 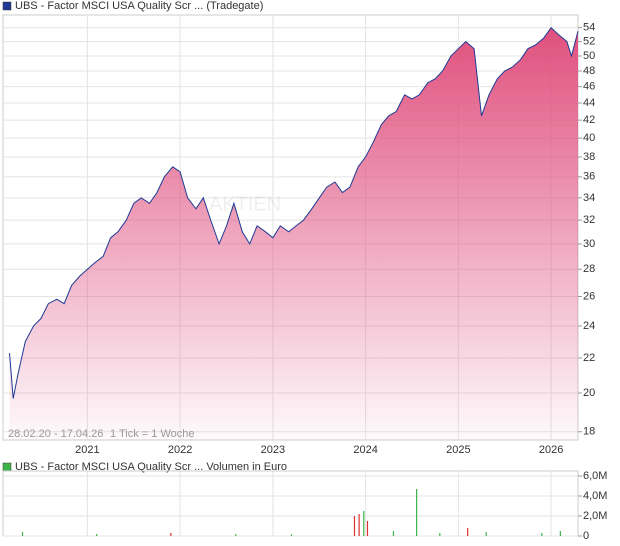 I want to click on x-tick-label: 2025, so click(x=458, y=450).